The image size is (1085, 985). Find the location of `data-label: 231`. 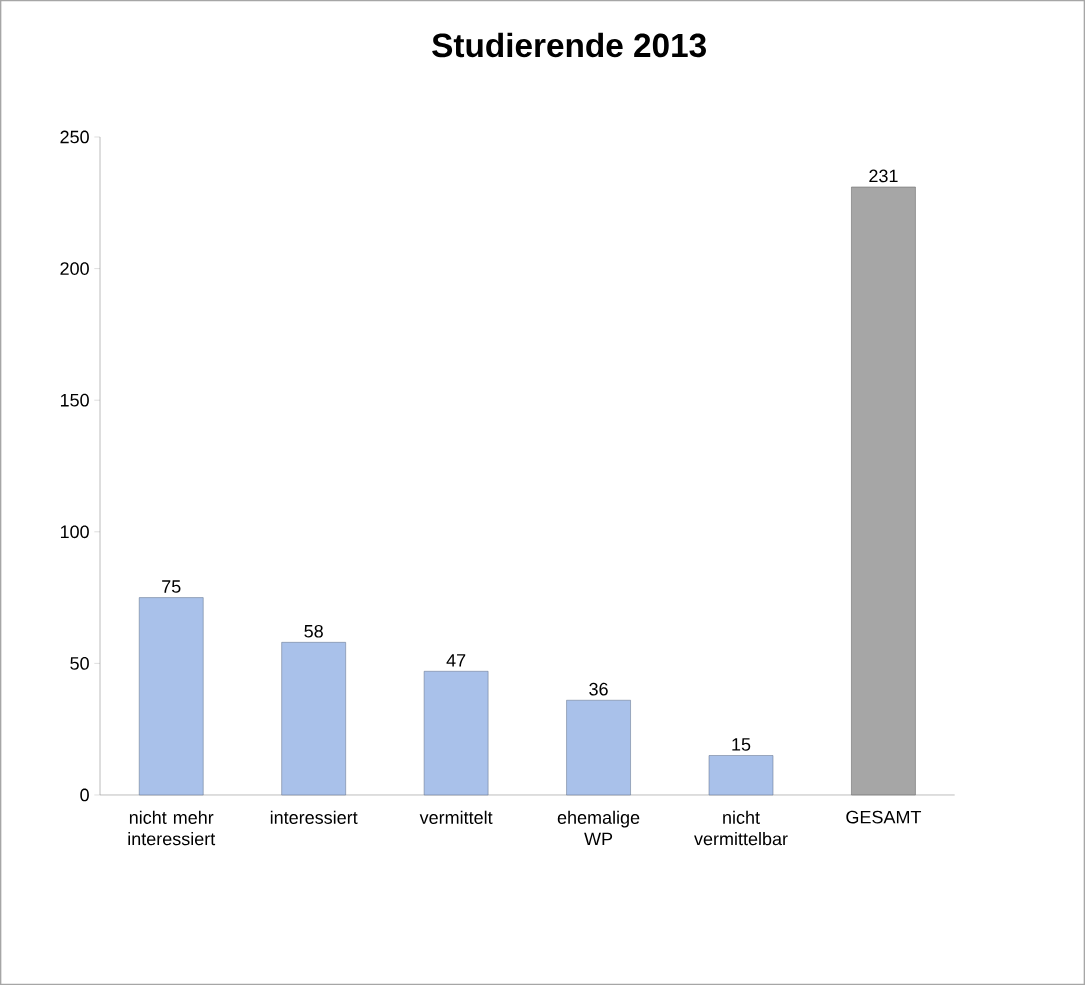

data-label: 231 is located at coordinates (883, 176).